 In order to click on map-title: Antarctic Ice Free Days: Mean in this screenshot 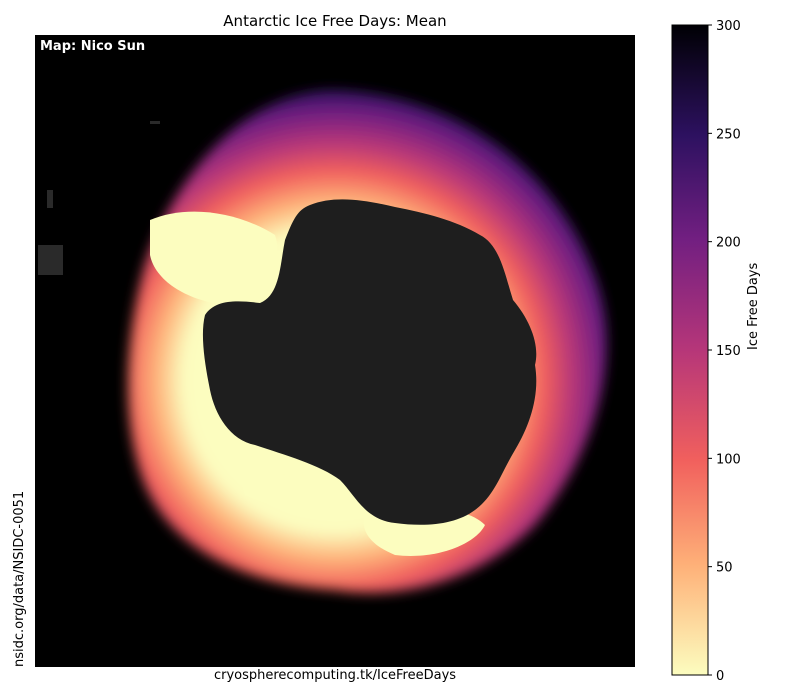, I will do `click(335, 21)`.